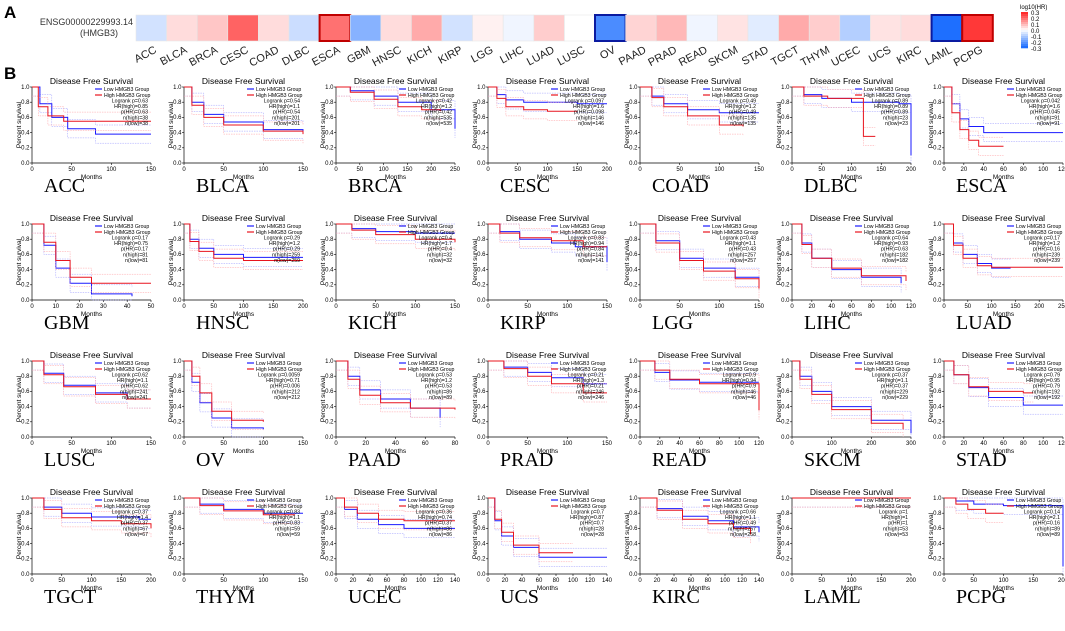  Describe the element at coordinates (1036, 50) in the screenshot. I see `heatmap-legend-tick: -0.3` at that location.